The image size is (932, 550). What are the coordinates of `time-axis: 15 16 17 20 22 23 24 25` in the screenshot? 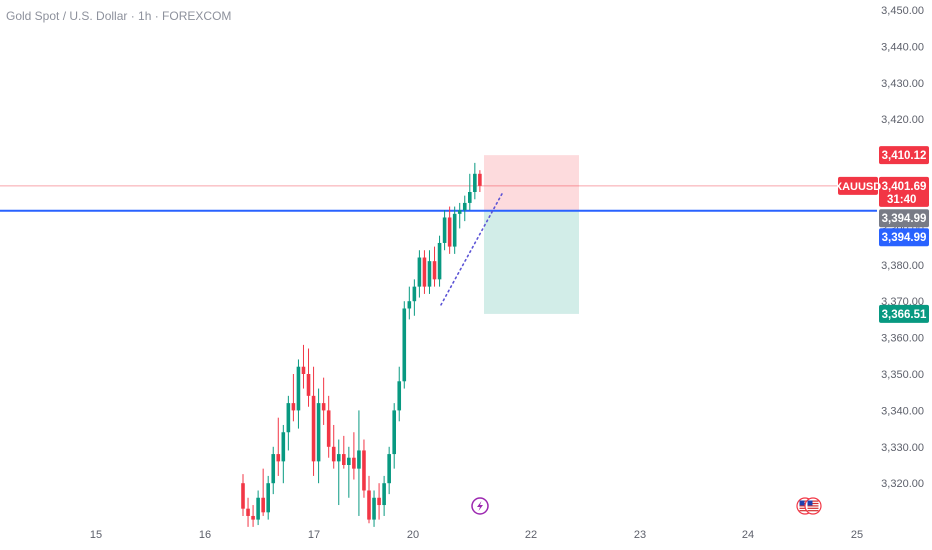 It's located at (476, 535).